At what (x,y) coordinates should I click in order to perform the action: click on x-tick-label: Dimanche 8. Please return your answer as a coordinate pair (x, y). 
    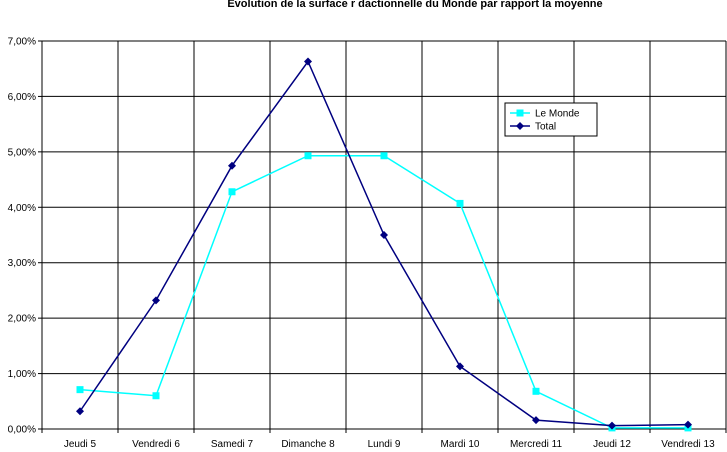
    Looking at the image, I should click on (308, 444).